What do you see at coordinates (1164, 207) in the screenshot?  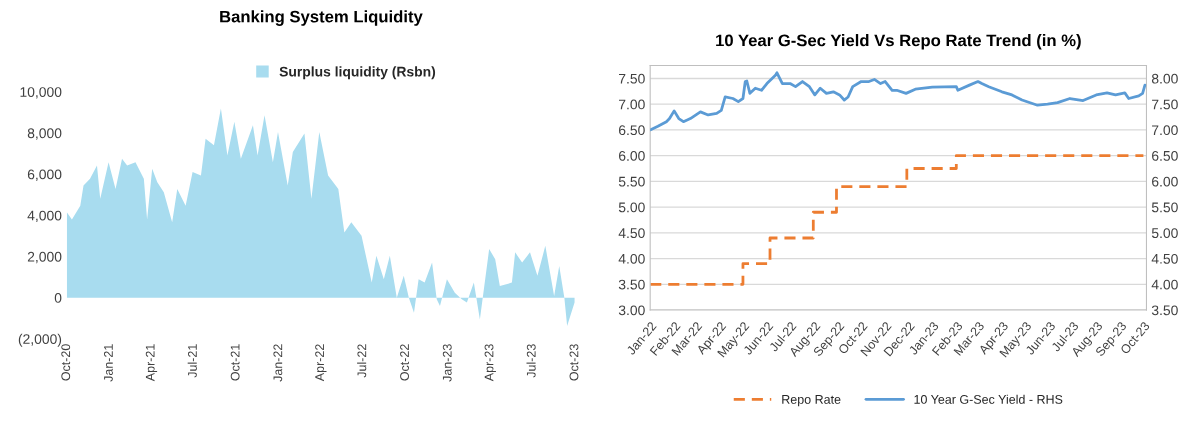 I see `y2-tick-label: 5.50` at bounding box center [1164, 207].